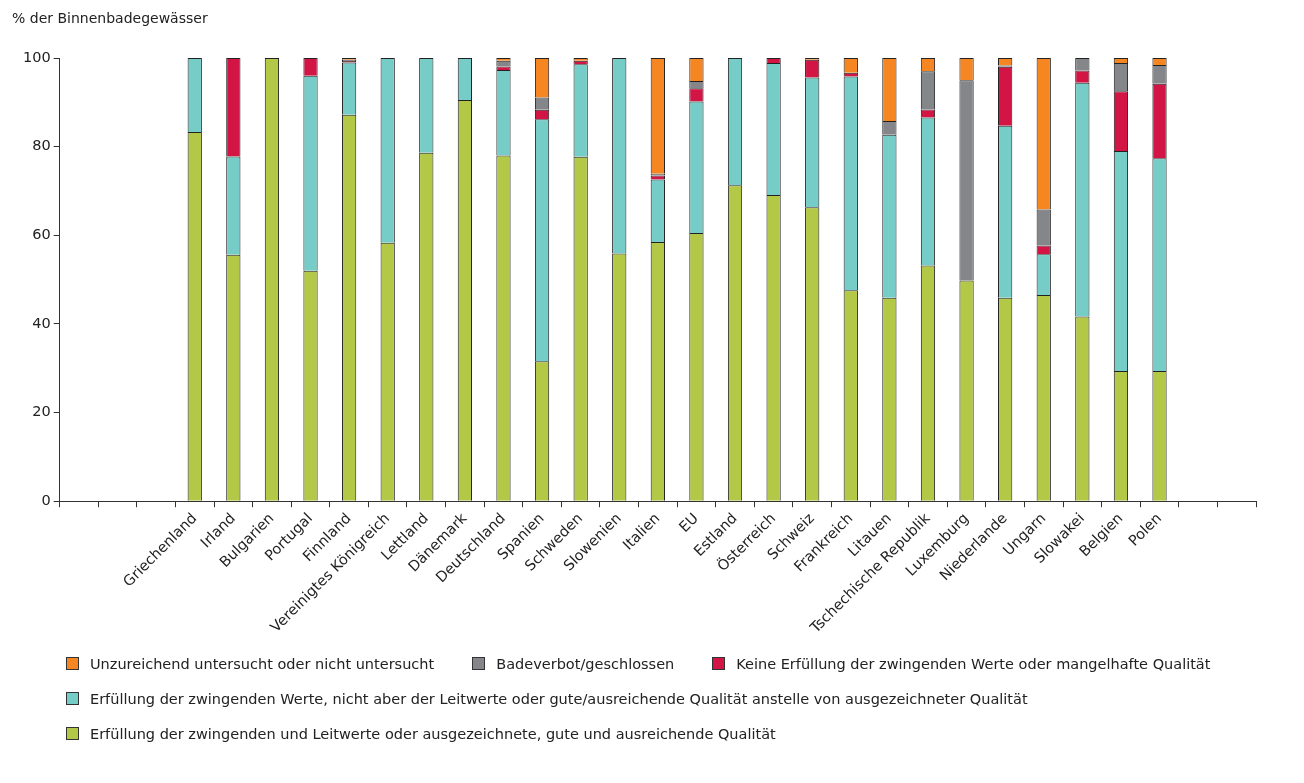  What do you see at coordinates (262, 663) in the screenshot?
I see `legend-label: Unzureichend untersucht oder nicht untersucht` at bounding box center [262, 663].